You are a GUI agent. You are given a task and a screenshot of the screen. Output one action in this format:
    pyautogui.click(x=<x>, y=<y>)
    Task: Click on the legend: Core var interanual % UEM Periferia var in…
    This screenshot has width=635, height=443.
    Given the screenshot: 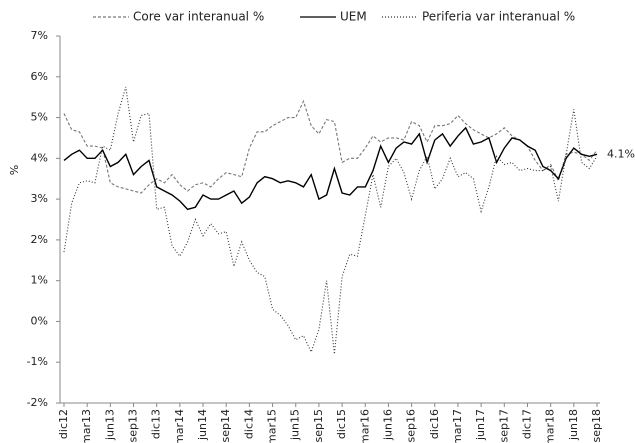 What is the action you would take?
    pyautogui.click(x=334, y=17)
    